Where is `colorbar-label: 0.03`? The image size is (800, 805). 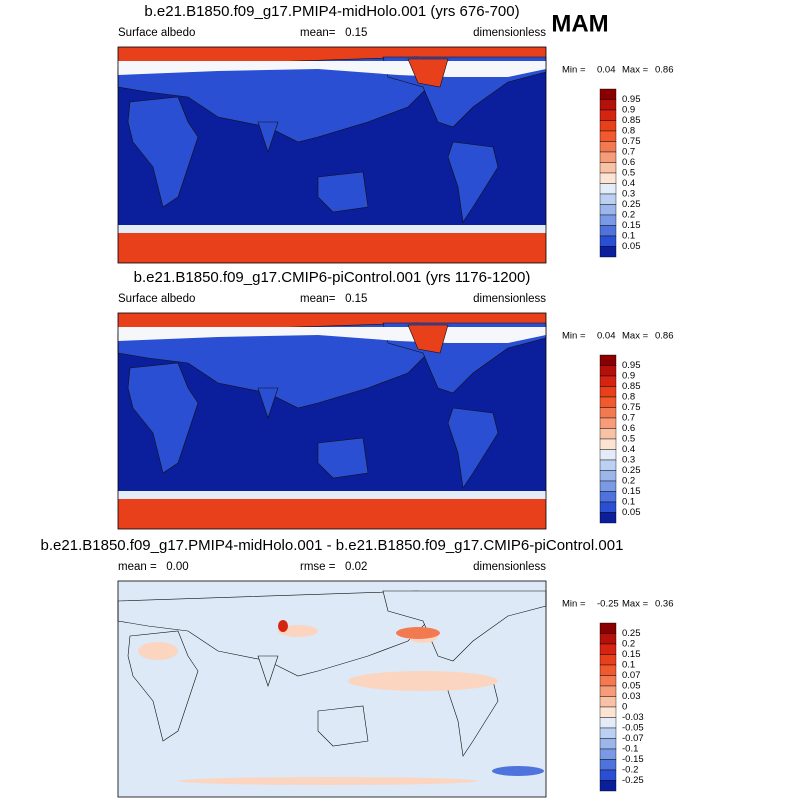
colorbar-label: 0.03 is located at coordinates (631, 696).